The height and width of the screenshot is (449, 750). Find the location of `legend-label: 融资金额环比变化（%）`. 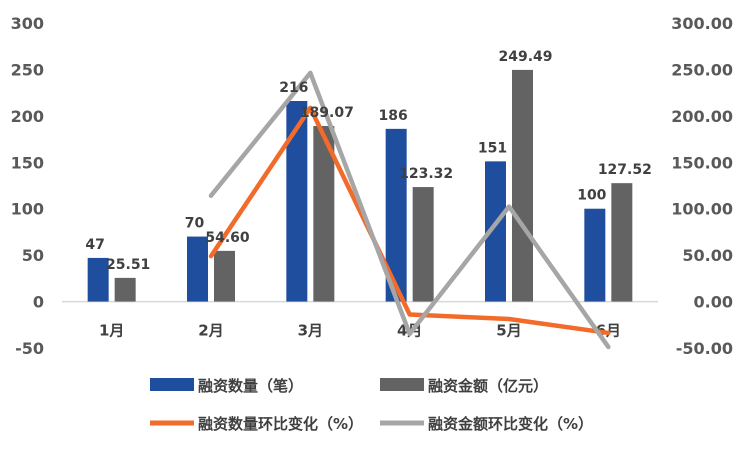

legend-label: 融资金额环比变化（%） is located at coordinates (510, 424).